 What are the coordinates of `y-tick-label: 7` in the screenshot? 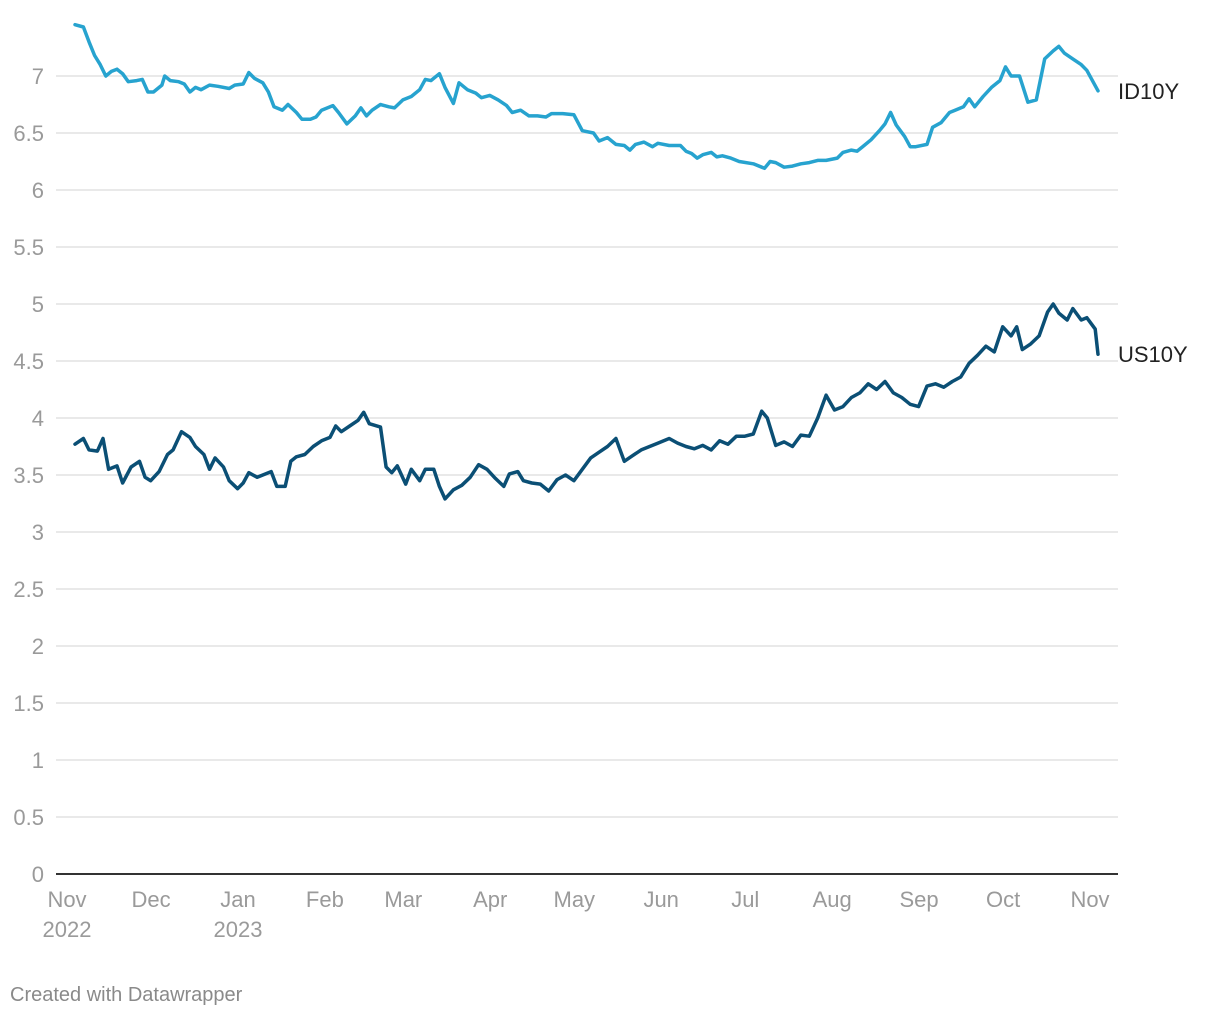 It's located at (38, 76).